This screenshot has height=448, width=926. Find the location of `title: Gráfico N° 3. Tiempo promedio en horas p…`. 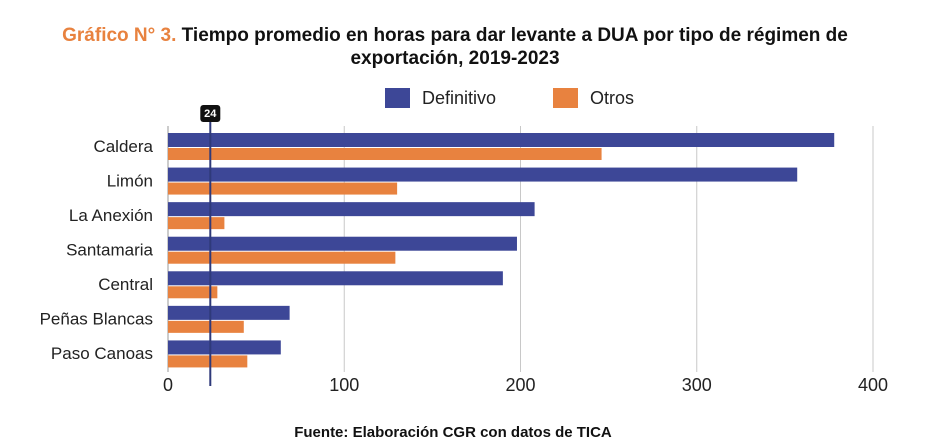

title: Gráfico N° 3. Tiempo promedio en horas p… is located at coordinates (455, 47).